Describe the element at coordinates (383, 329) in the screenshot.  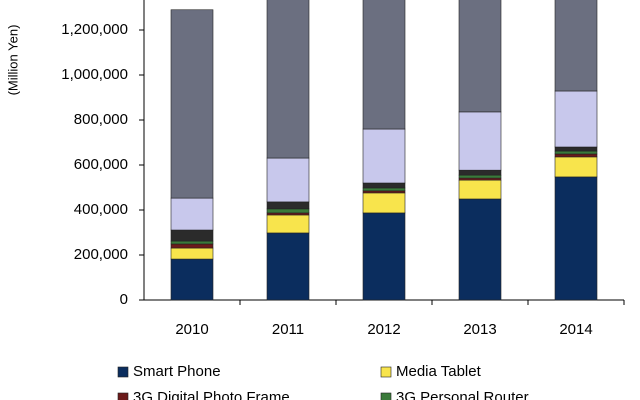
I see `x-tick-label: 2012` at that location.